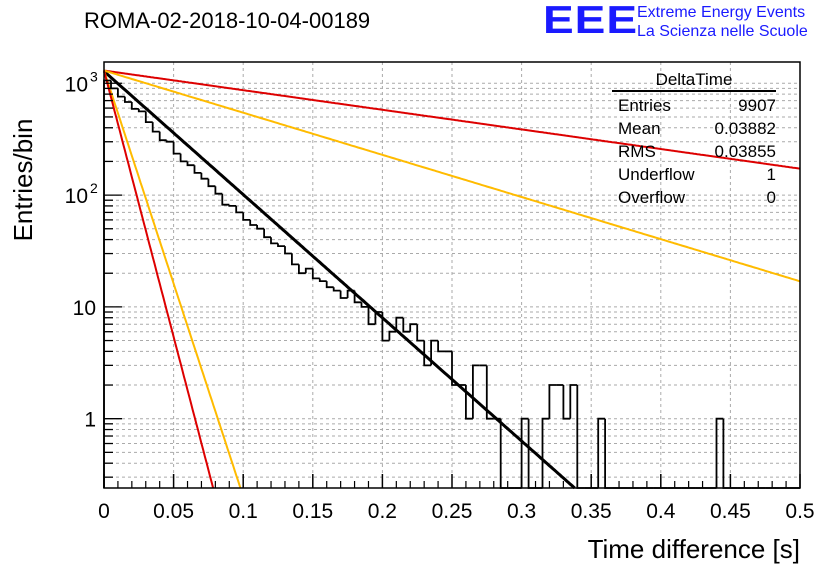  I want to click on x-tick-label: 0.25, so click(452, 511).